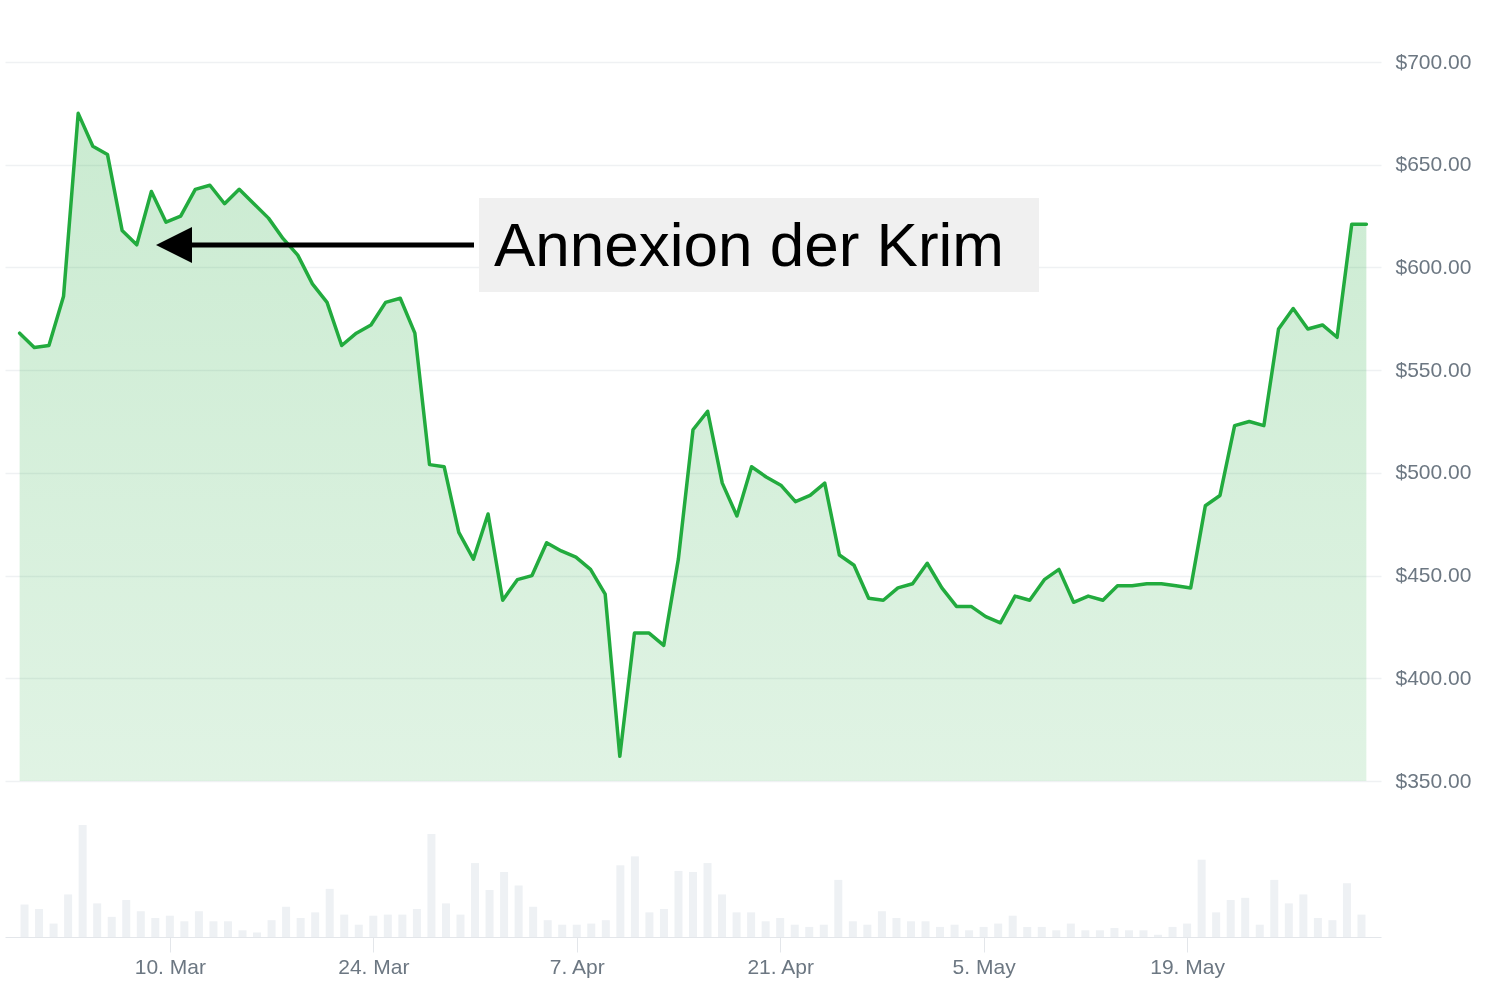  What do you see at coordinates (1433, 472) in the screenshot?
I see `y-tick-label: $500.00` at bounding box center [1433, 472].